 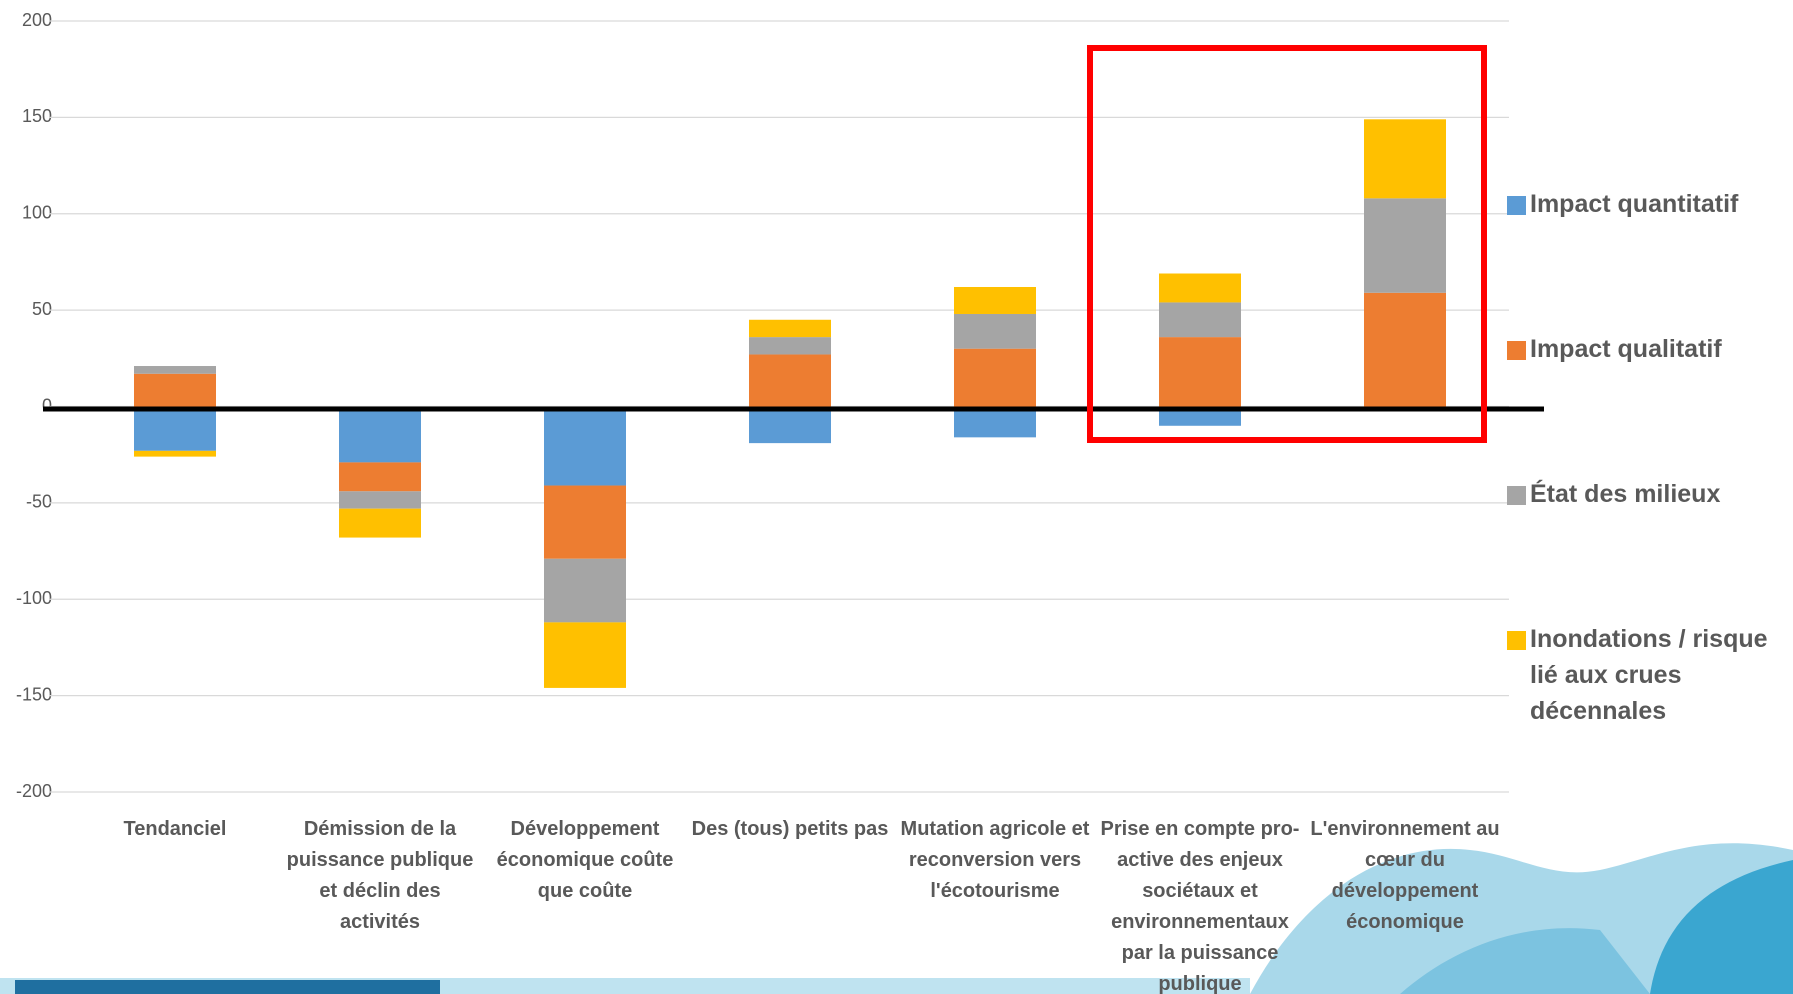 What do you see at coordinates (34, 791) in the screenshot?
I see `y-tick-label: -200` at bounding box center [34, 791].